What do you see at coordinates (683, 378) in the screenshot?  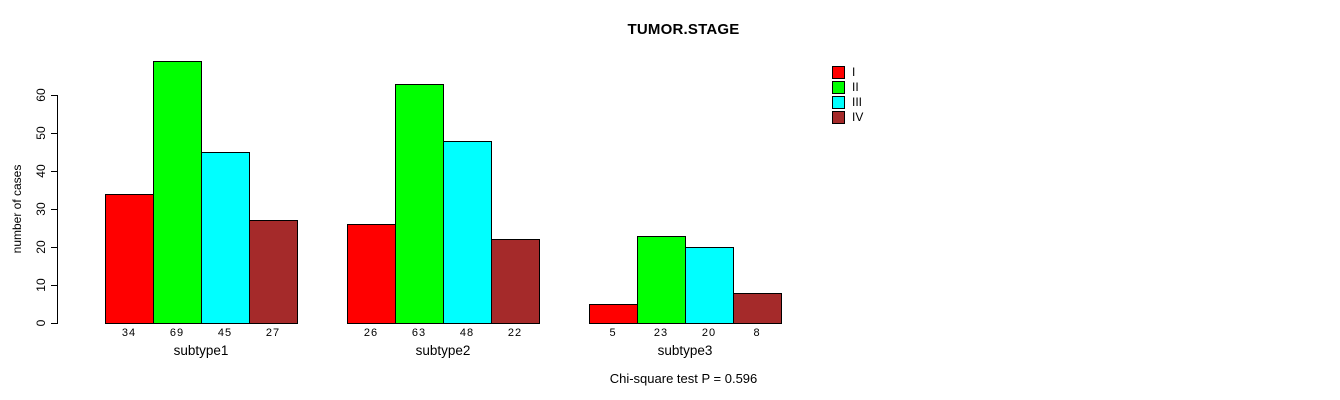 I see `chi-square-annotation: Chi-square test P = 0.596` at bounding box center [683, 378].